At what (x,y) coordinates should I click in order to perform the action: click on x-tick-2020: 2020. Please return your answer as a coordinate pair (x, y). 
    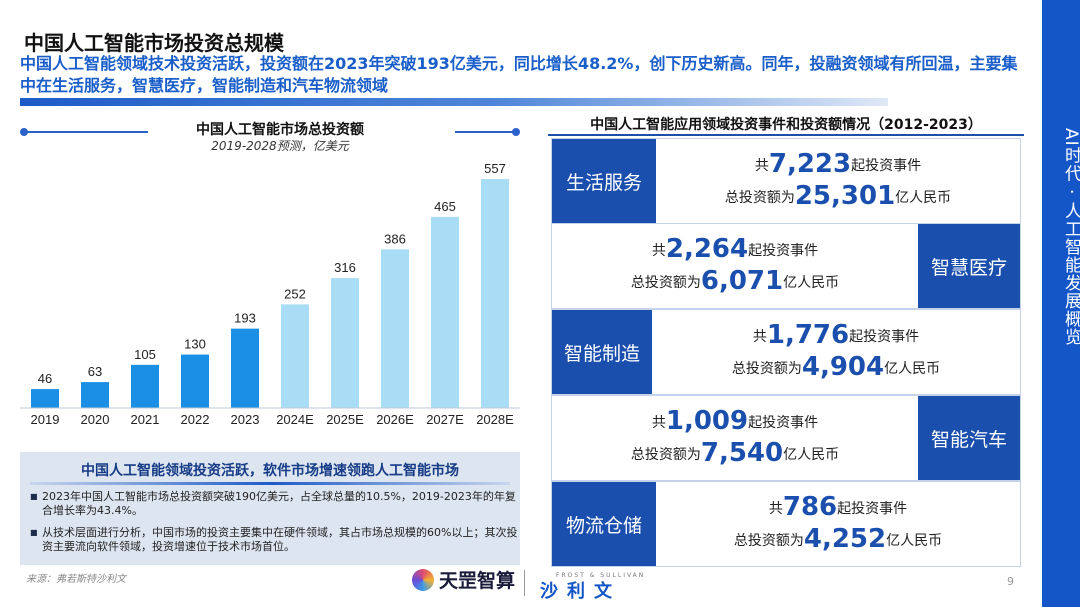
    Looking at the image, I should click on (95, 419).